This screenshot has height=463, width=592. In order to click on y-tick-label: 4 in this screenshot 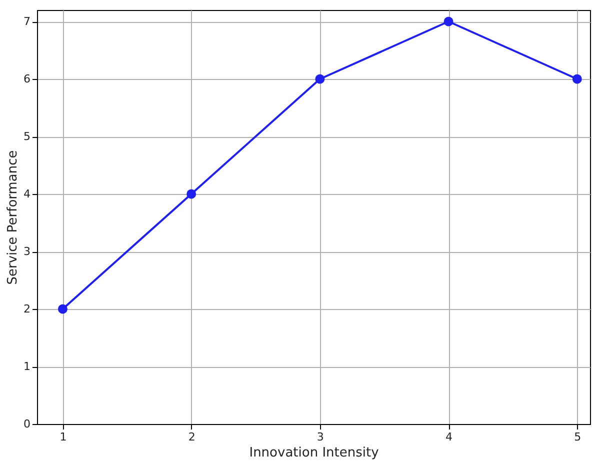, I will do `click(27, 194)`.